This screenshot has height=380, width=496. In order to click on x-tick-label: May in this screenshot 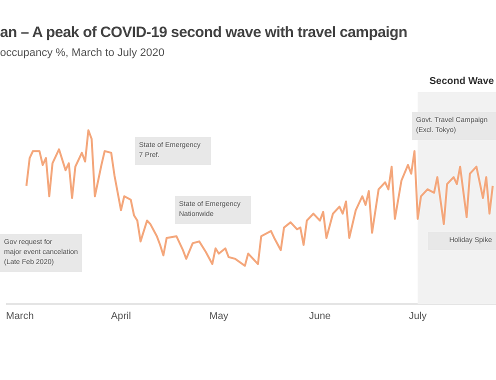, I will do `click(218, 316)`.